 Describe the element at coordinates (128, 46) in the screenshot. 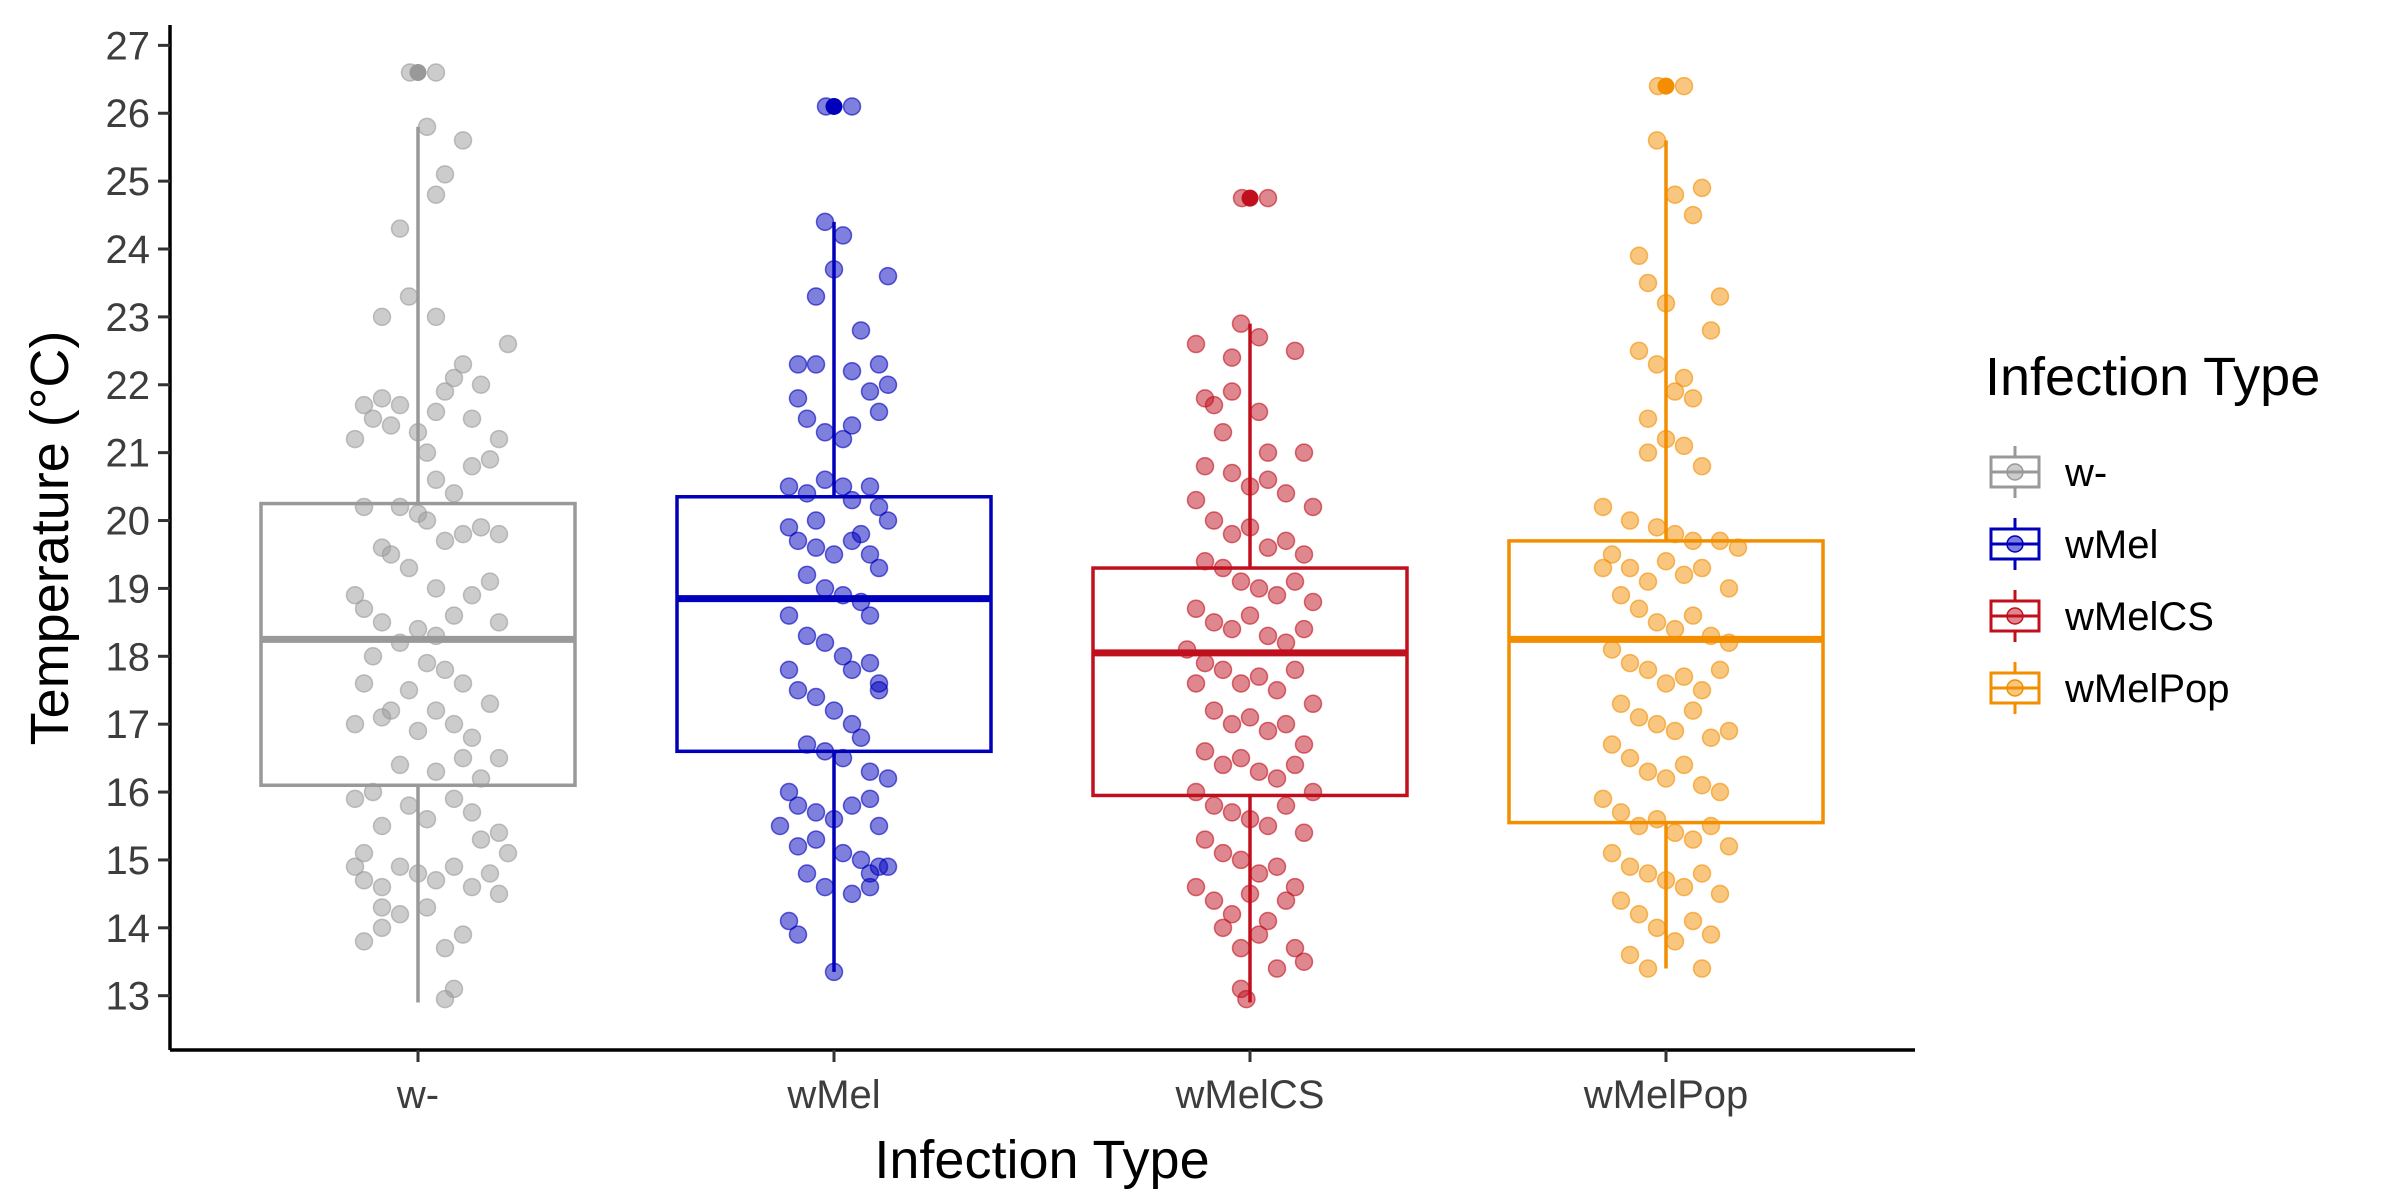

I see `y-tick-label: 27` at that location.